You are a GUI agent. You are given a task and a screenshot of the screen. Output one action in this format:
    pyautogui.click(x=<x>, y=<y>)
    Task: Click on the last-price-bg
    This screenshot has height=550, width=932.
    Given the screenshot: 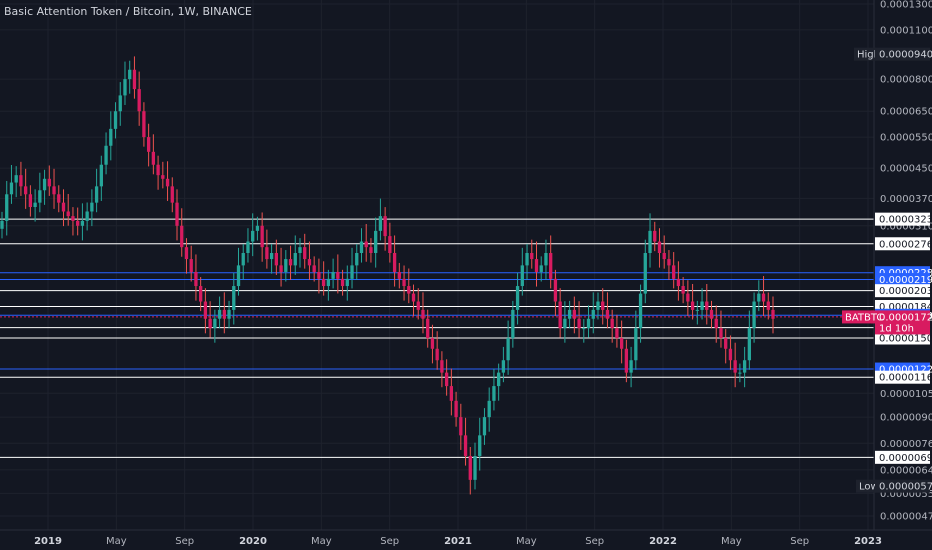 What is the action you would take?
    pyautogui.click(x=902, y=322)
    